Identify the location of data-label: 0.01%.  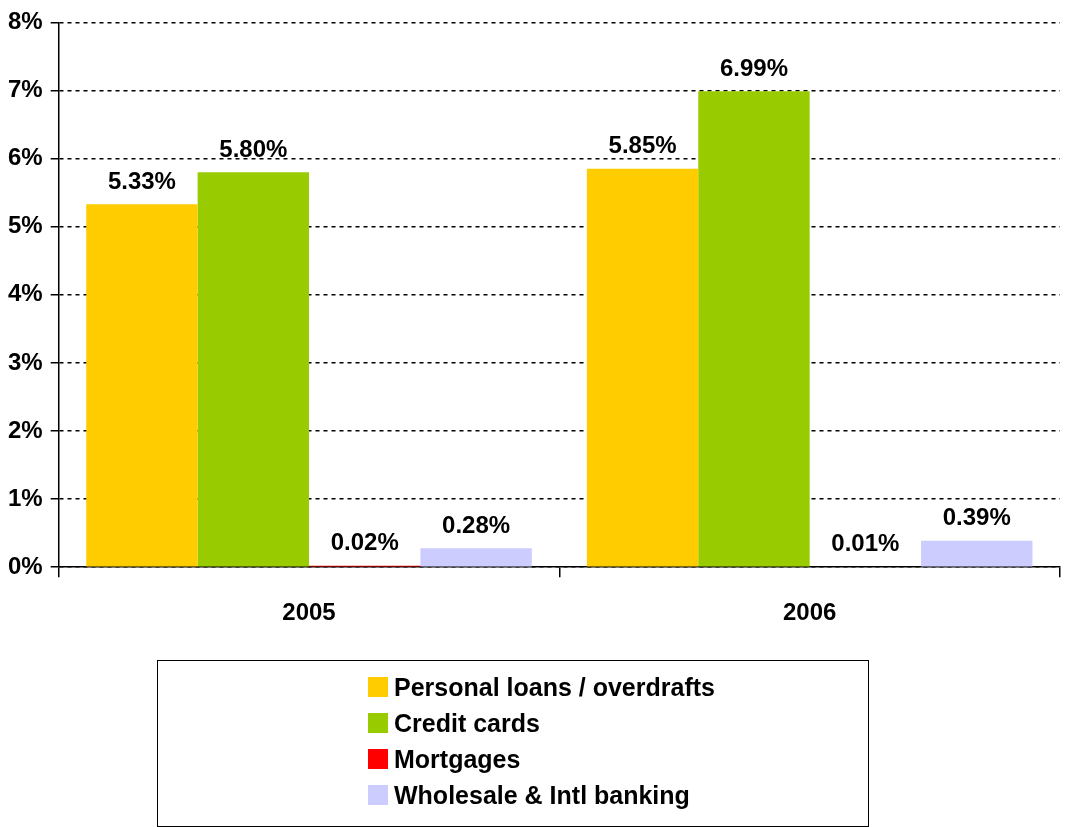
(865, 543).